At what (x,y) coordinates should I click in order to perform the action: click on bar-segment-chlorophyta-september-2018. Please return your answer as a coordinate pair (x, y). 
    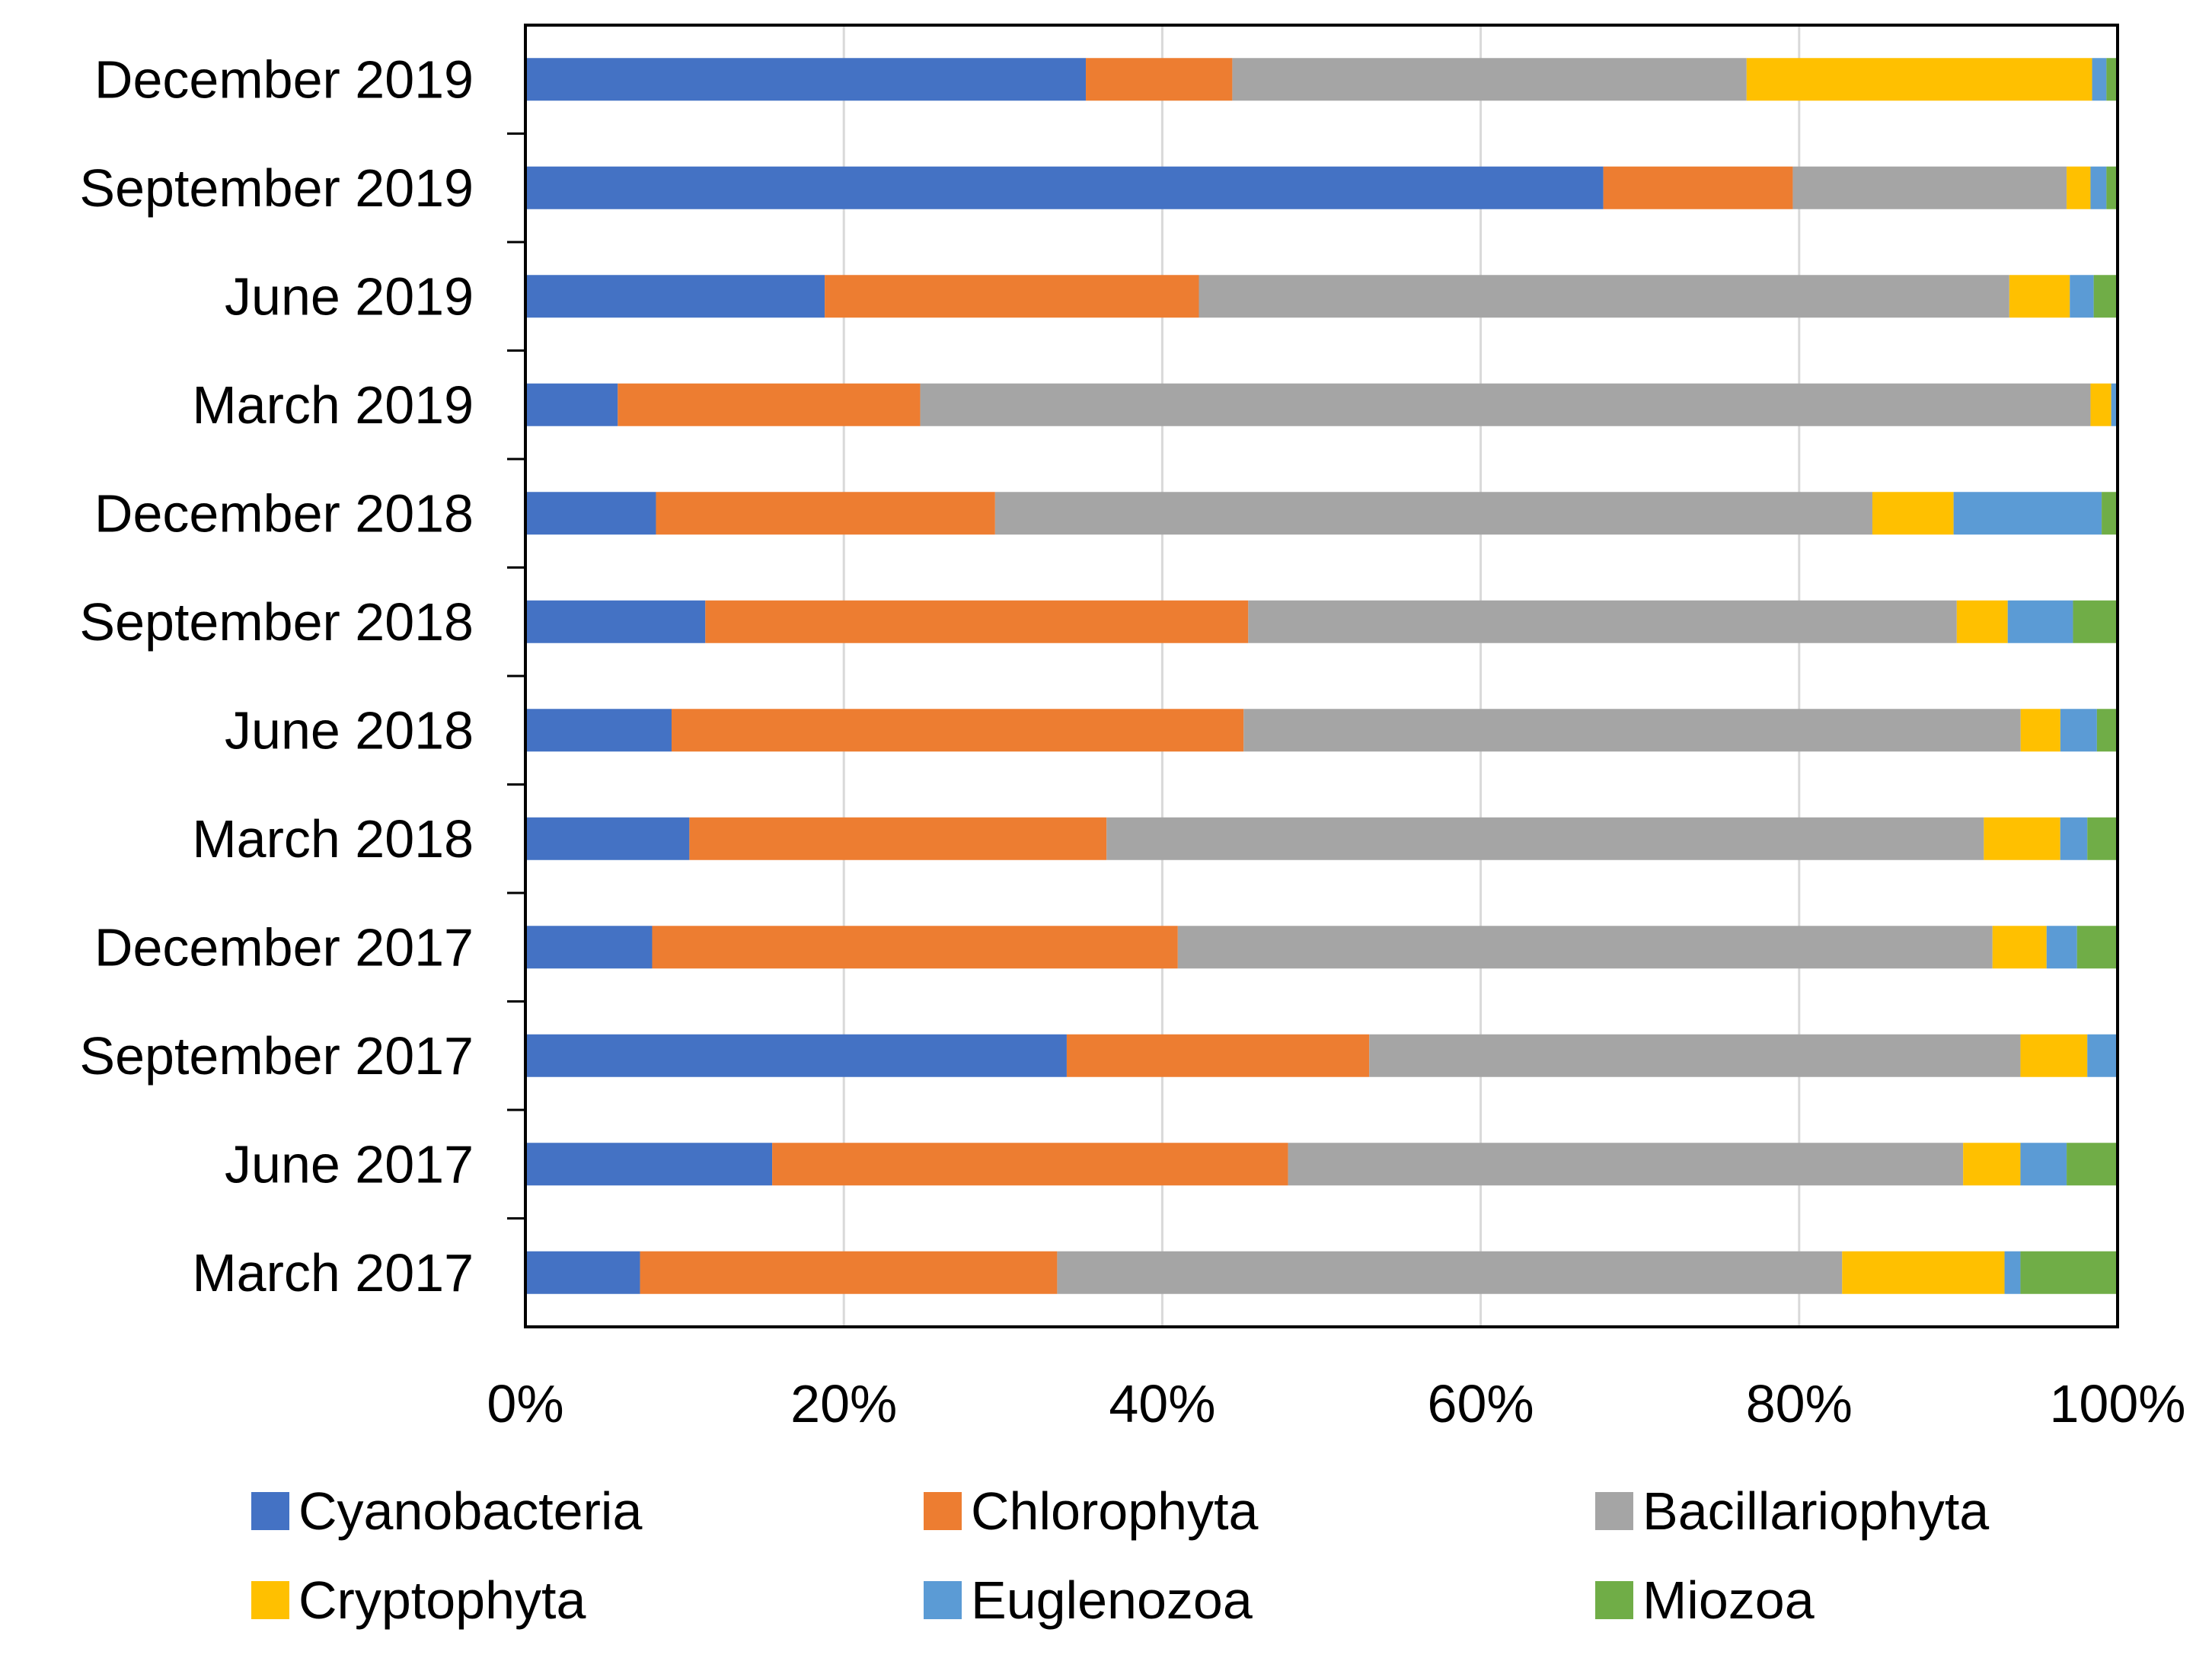
    Looking at the image, I should click on (977, 621).